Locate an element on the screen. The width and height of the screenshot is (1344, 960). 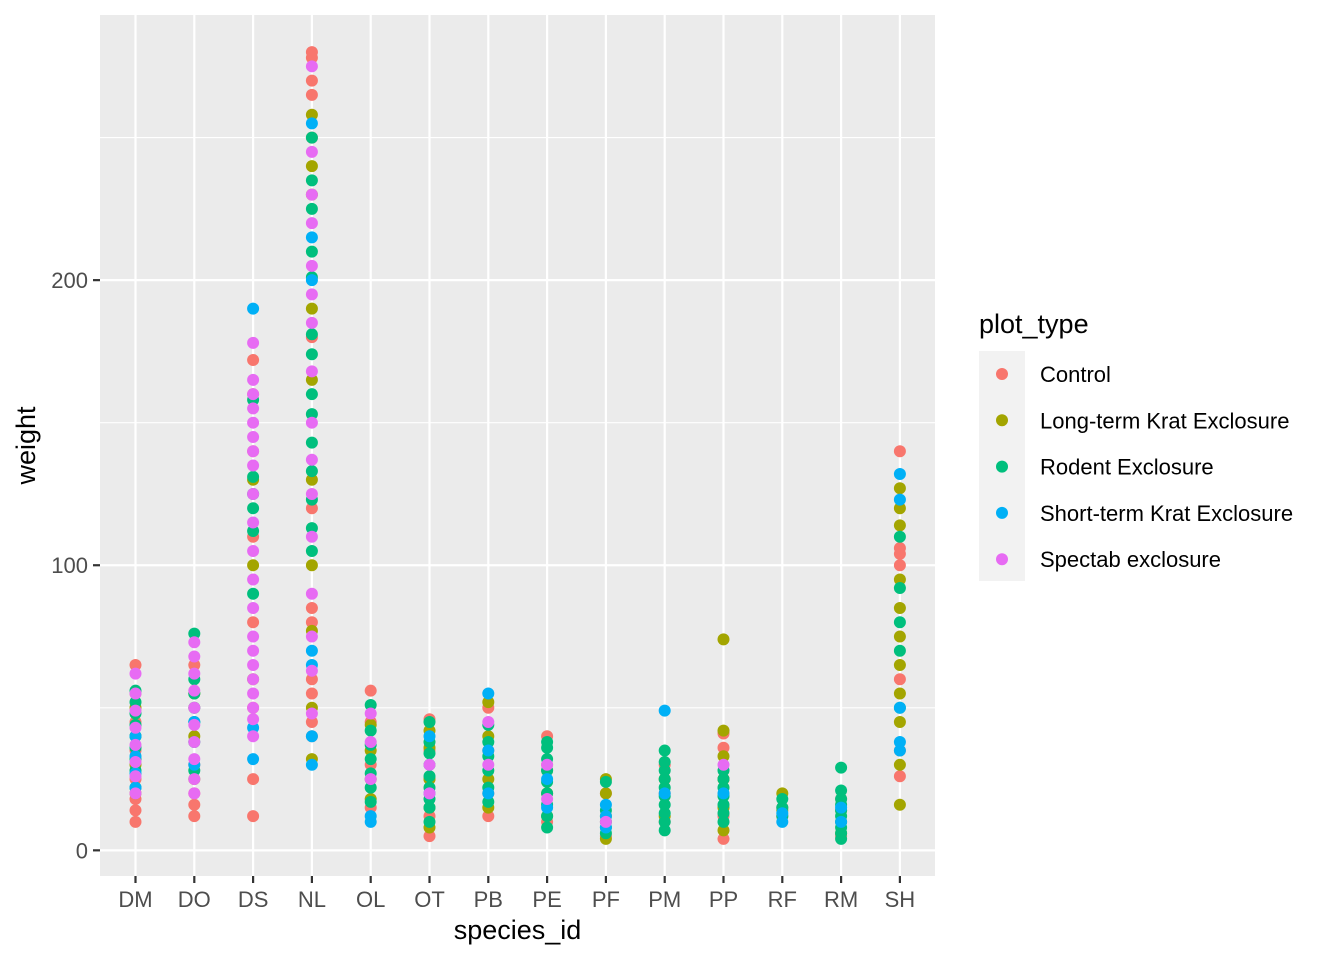
legend-entry: Rodent Exclosure is located at coordinates (1105, 467).